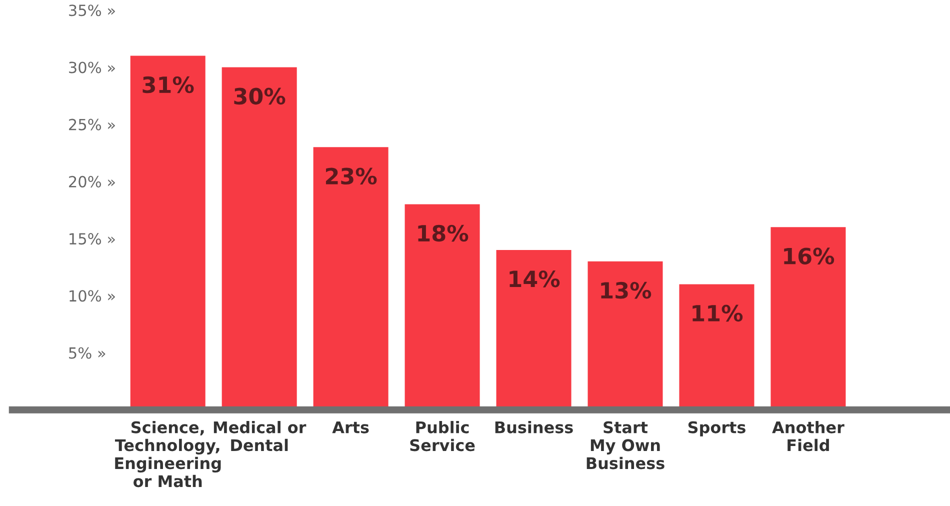  I want to click on y-tick-label: 20% », so click(92, 182).